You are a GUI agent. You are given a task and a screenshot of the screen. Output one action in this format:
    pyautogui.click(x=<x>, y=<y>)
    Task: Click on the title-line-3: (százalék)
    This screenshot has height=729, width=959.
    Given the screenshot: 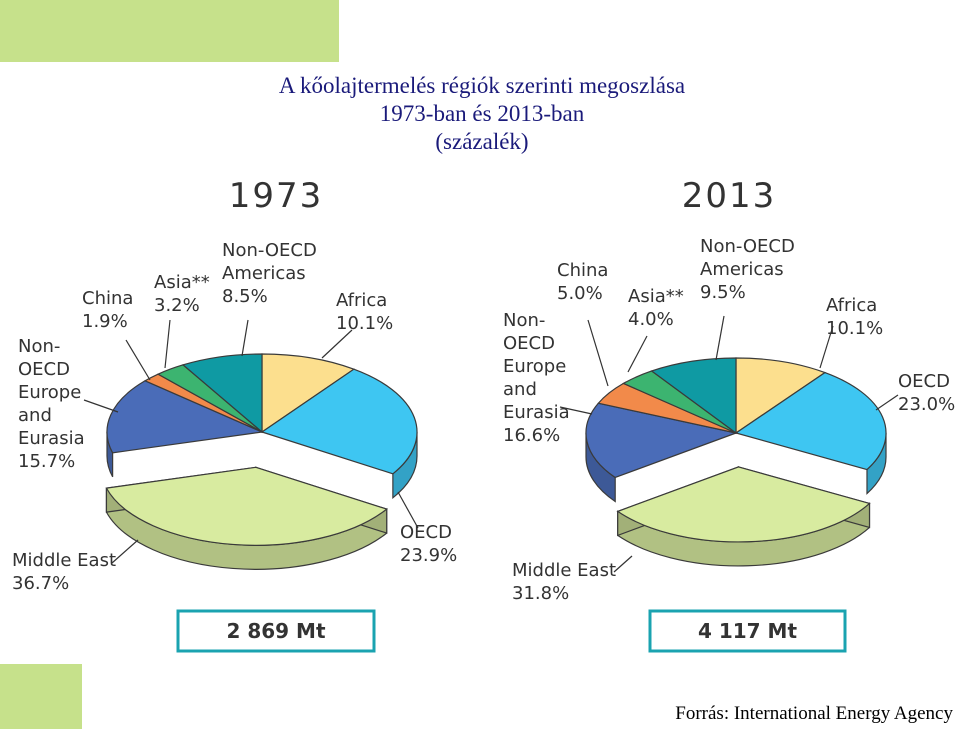 What is the action you would take?
    pyautogui.click(x=482, y=141)
    